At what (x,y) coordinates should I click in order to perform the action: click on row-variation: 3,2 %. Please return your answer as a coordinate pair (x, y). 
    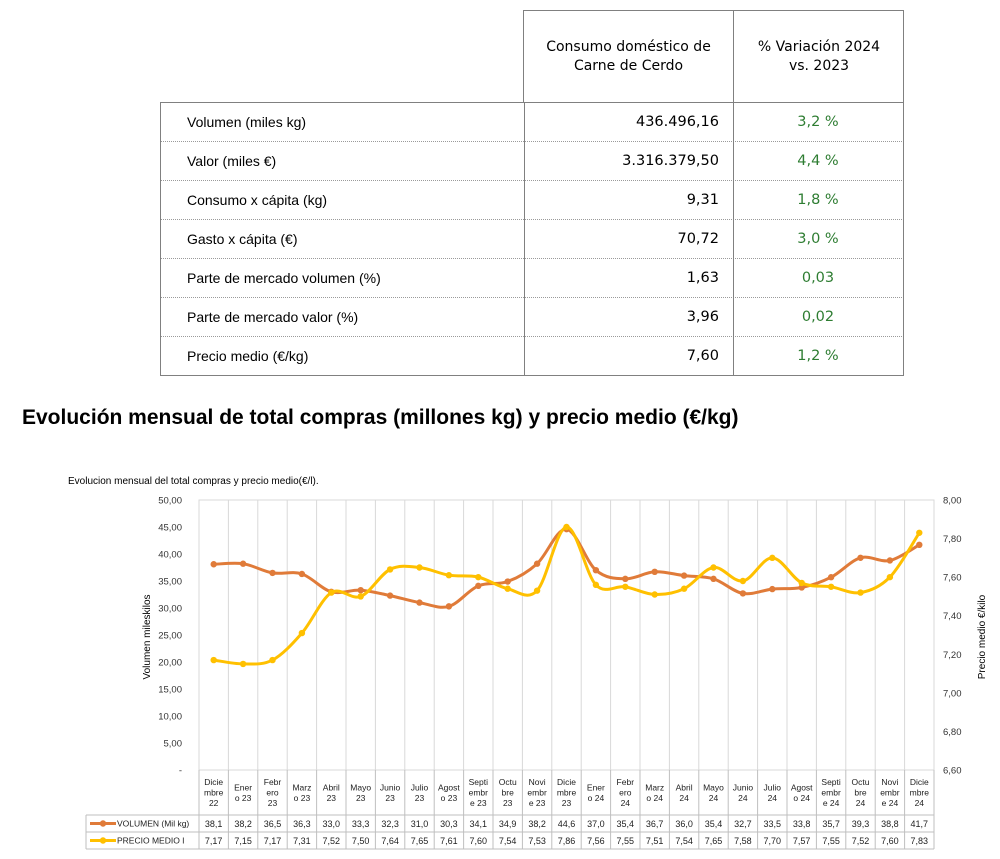
    Looking at the image, I should click on (818, 122).